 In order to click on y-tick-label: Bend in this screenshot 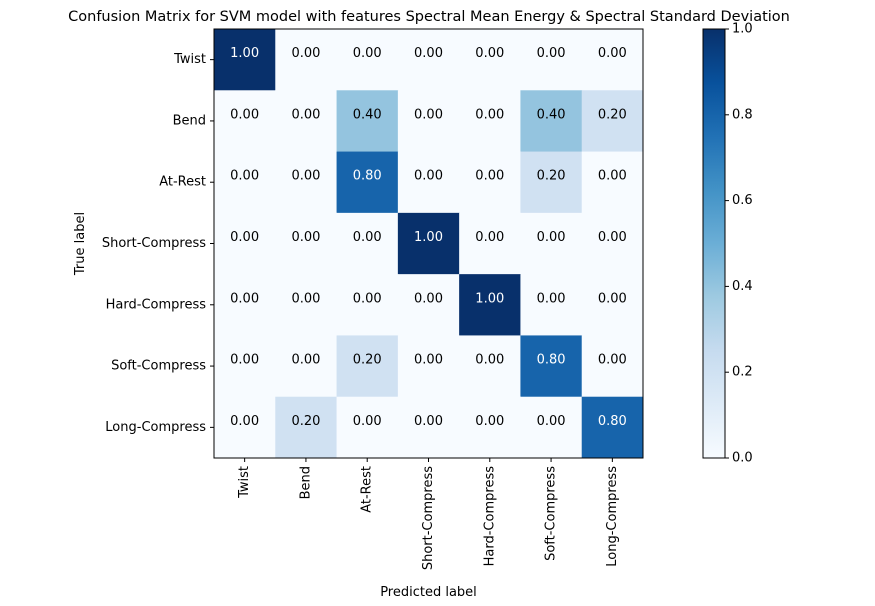, I will do `click(189, 120)`.